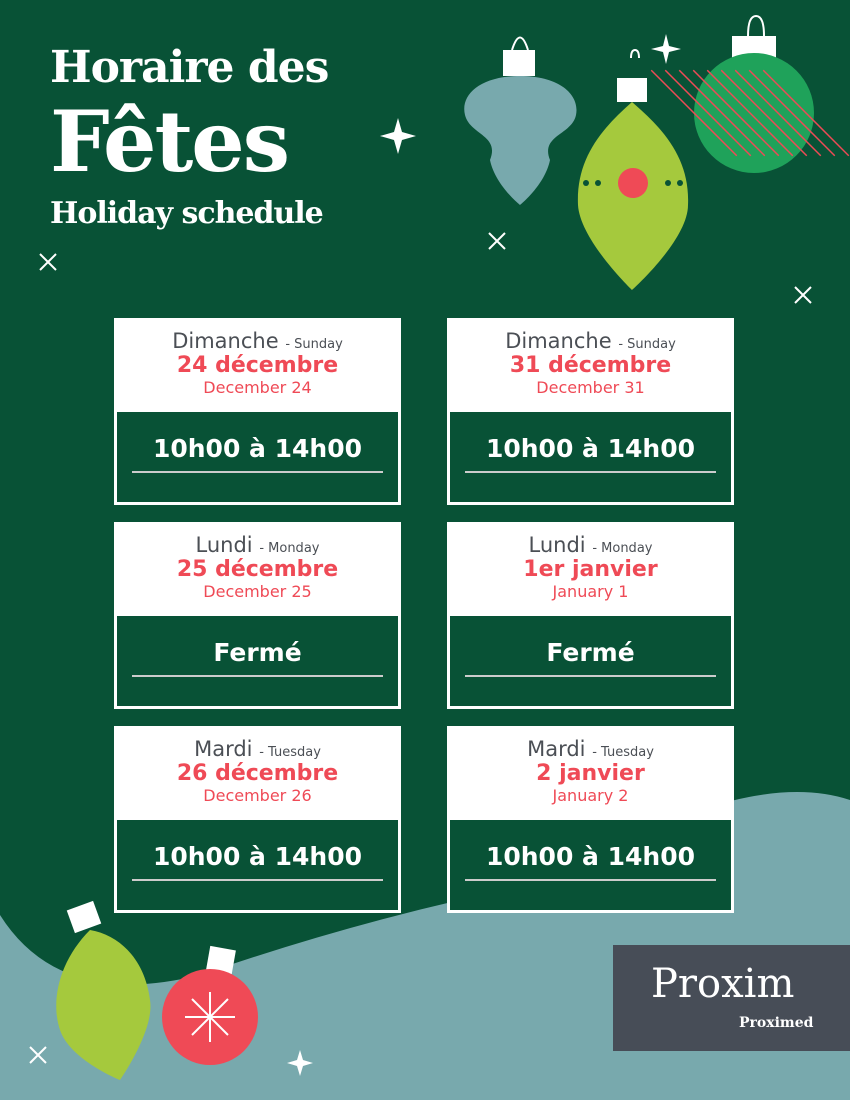 This screenshot has height=1100, width=850. What do you see at coordinates (776, 1023) in the screenshot?
I see `logo-sub: Proximed` at bounding box center [776, 1023].